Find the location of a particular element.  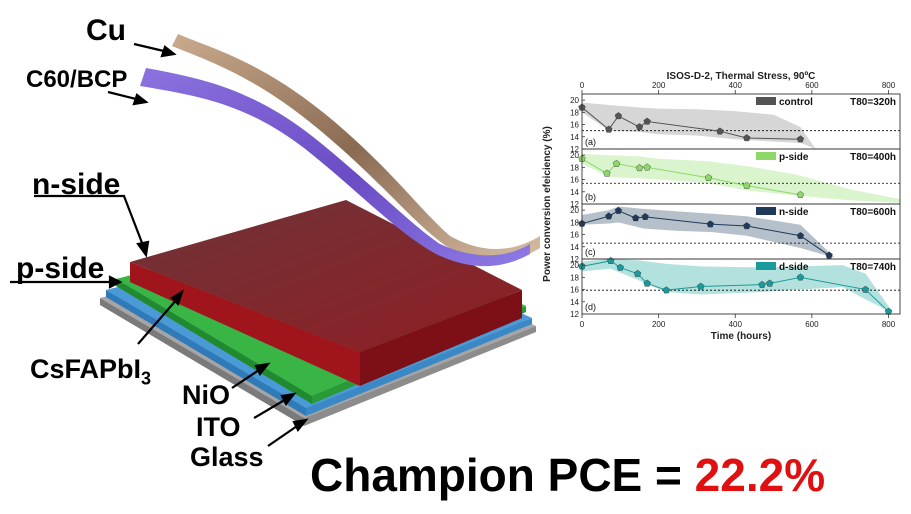

top-x-tick-label: 600 is located at coordinates (812, 85).